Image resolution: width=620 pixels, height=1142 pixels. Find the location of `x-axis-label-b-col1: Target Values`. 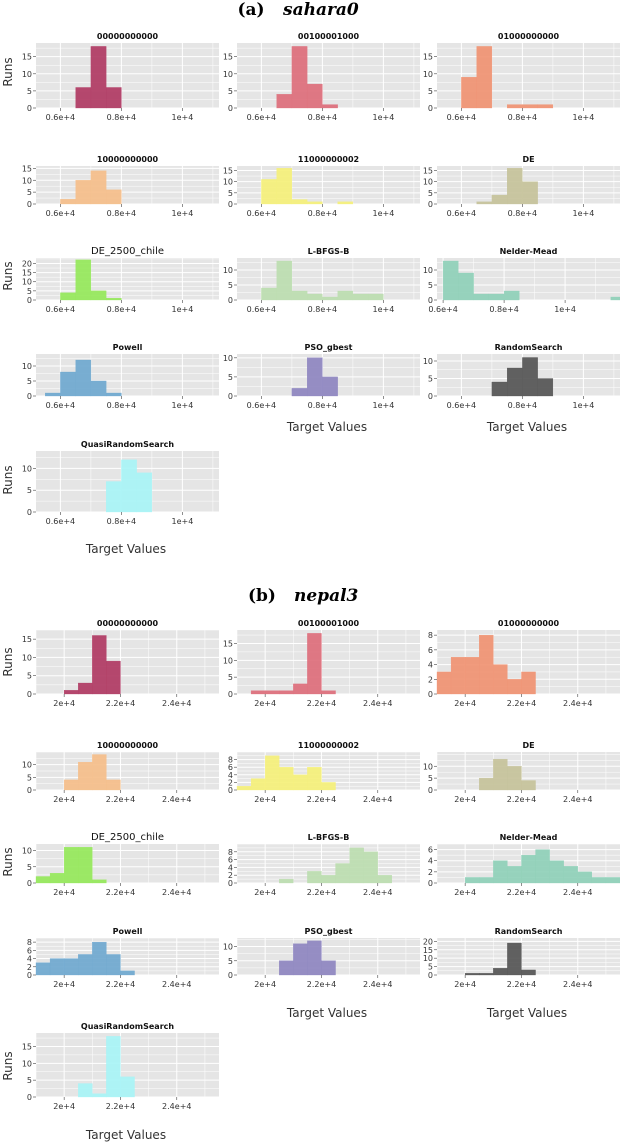

x-axis-label-b-col1: Target Values is located at coordinates (125, 1135).